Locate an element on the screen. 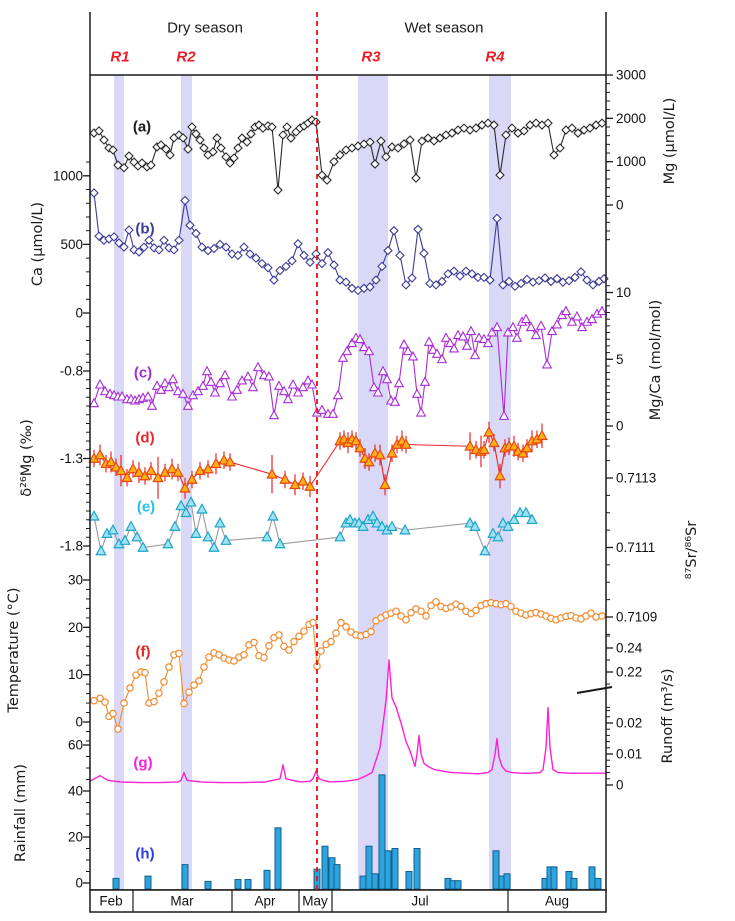 This screenshot has width=735, height=921. tick-label-rain-0: 0 is located at coordinates (79, 883).